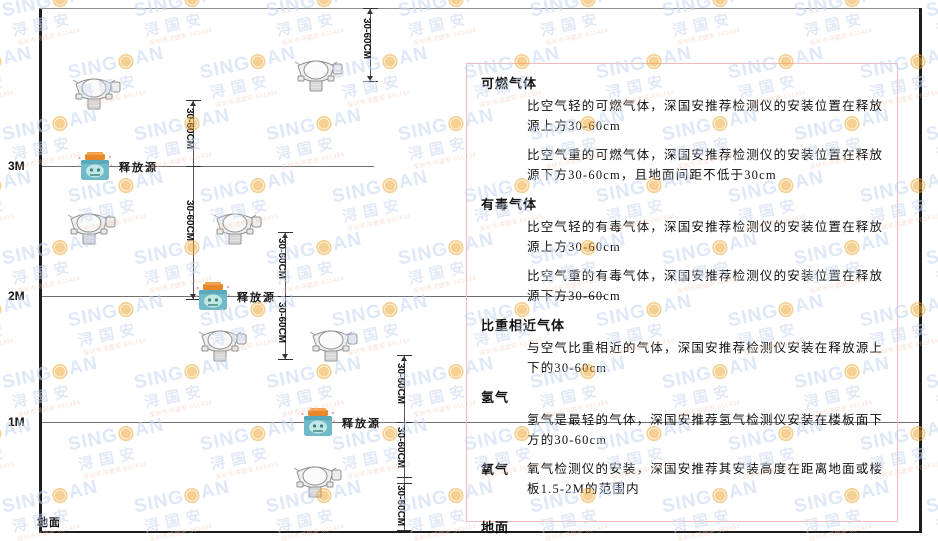 The height and width of the screenshot is (541, 938). What do you see at coordinates (705, 286) in the screenshot?
I see `panel-section-paragraph: 比空气重的有毒气体，深国安推荐检测仪的安装位置在释放源下方30-60cm` at bounding box center [705, 286].